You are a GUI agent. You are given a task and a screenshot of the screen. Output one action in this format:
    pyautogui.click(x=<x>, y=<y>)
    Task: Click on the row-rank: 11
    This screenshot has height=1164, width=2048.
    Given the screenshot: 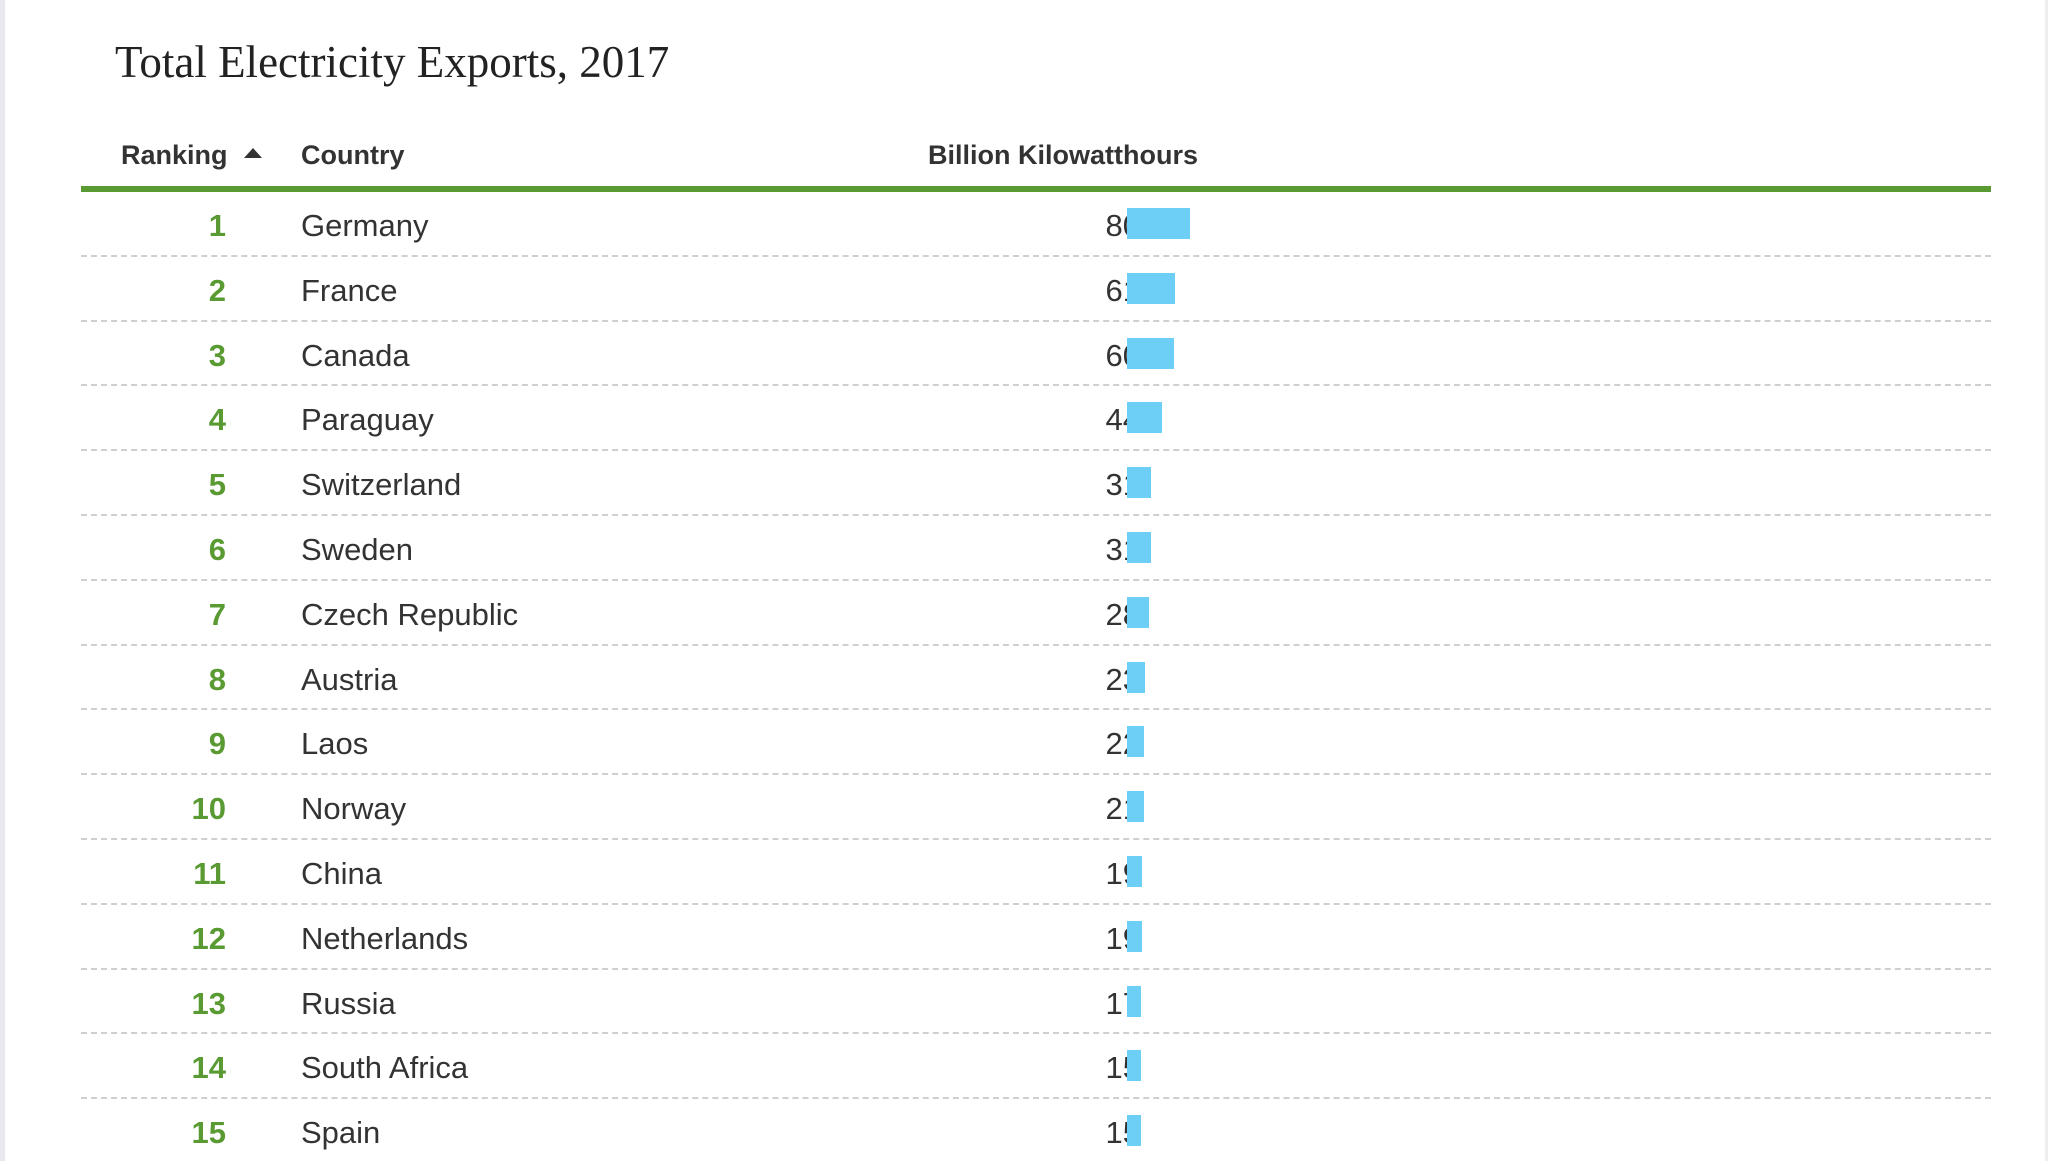 What is the action you would take?
    pyautogui.click(x=209, y=873)
    